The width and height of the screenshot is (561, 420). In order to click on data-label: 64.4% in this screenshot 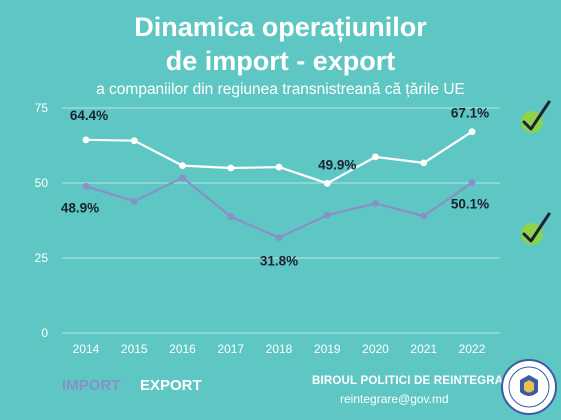, I will do `click(89, 115)`.